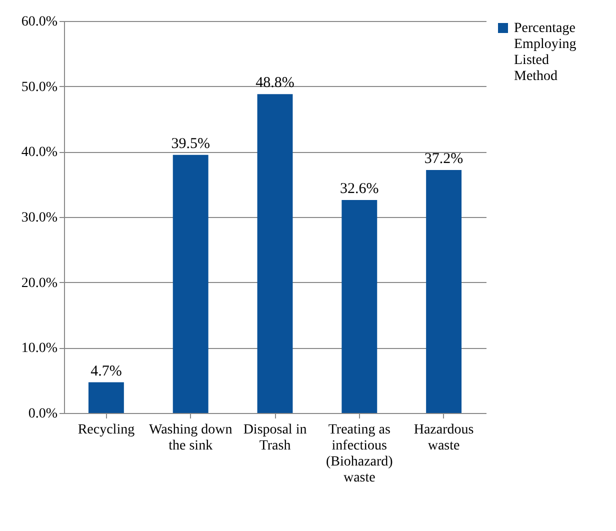 This screenshot has height=531, width=616. Describe the element at coordinates (39, 87) in the screenshot. I see `y-tick-label: 50.0%` at that location.